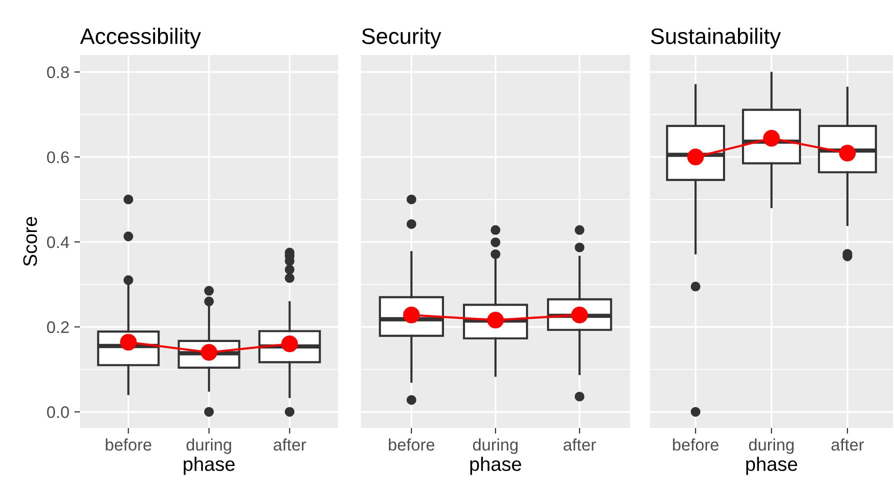 Image resolution: width=894 pixels, height=490 pixels. What do you see at coordinates (30, 241) in the screenshot?
I see `y-axis-title: Score` at bounding box center [30, 241].